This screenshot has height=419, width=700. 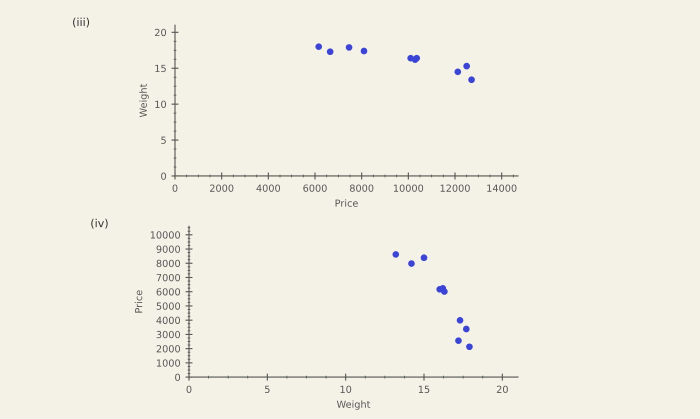 I want to click on y-tick-label: 7000, so click(x=168, y=278).